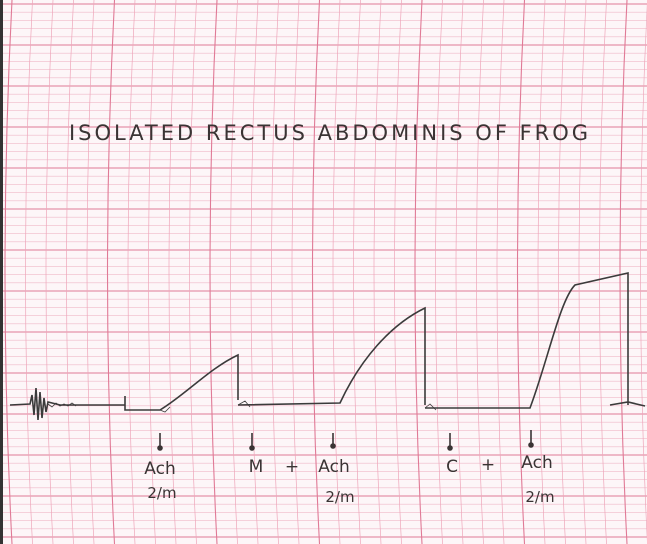 This screenshot has height=544, width=647. I want to click on pre-label: M, so click(256, 467).